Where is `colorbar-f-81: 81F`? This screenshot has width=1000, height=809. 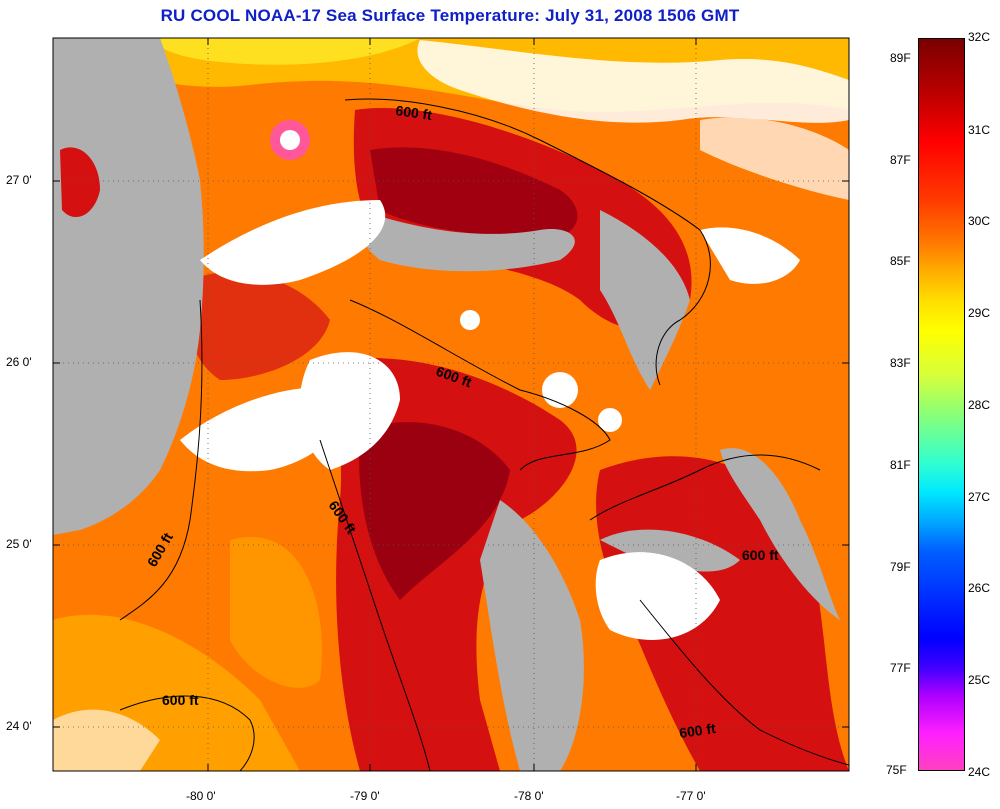
colorbar-f-81: 81F is located at coordinates (900, 465).